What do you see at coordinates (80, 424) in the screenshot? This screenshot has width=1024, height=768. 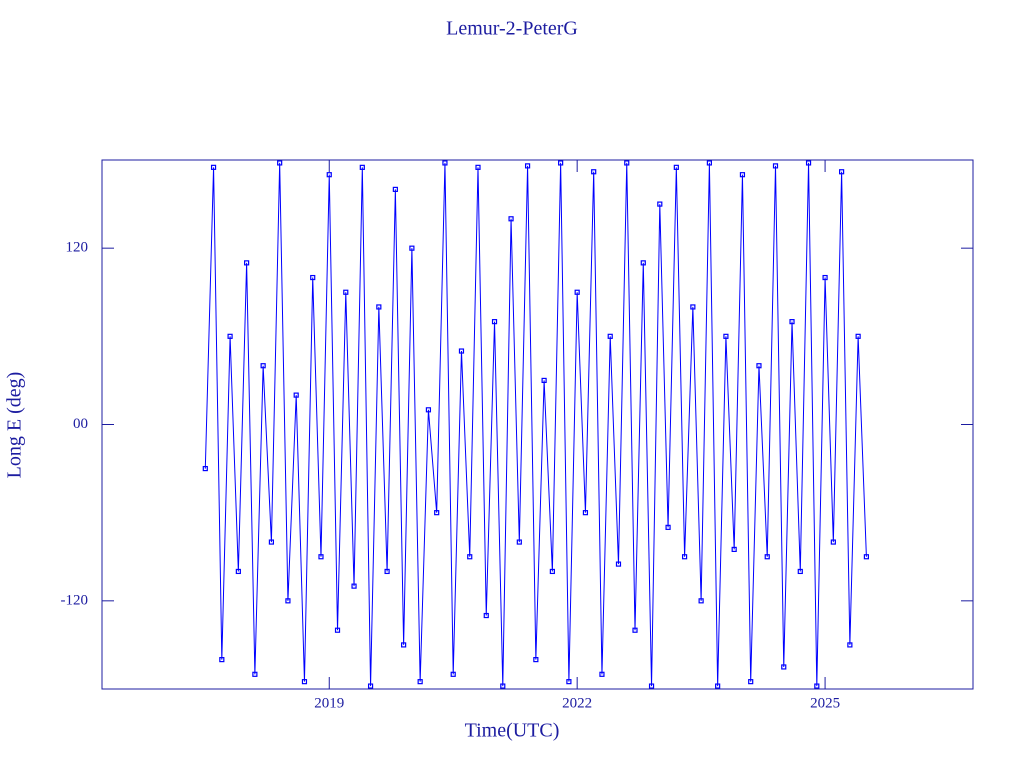 I see `y-tick-label: 00` at bounding box center [80, 424].